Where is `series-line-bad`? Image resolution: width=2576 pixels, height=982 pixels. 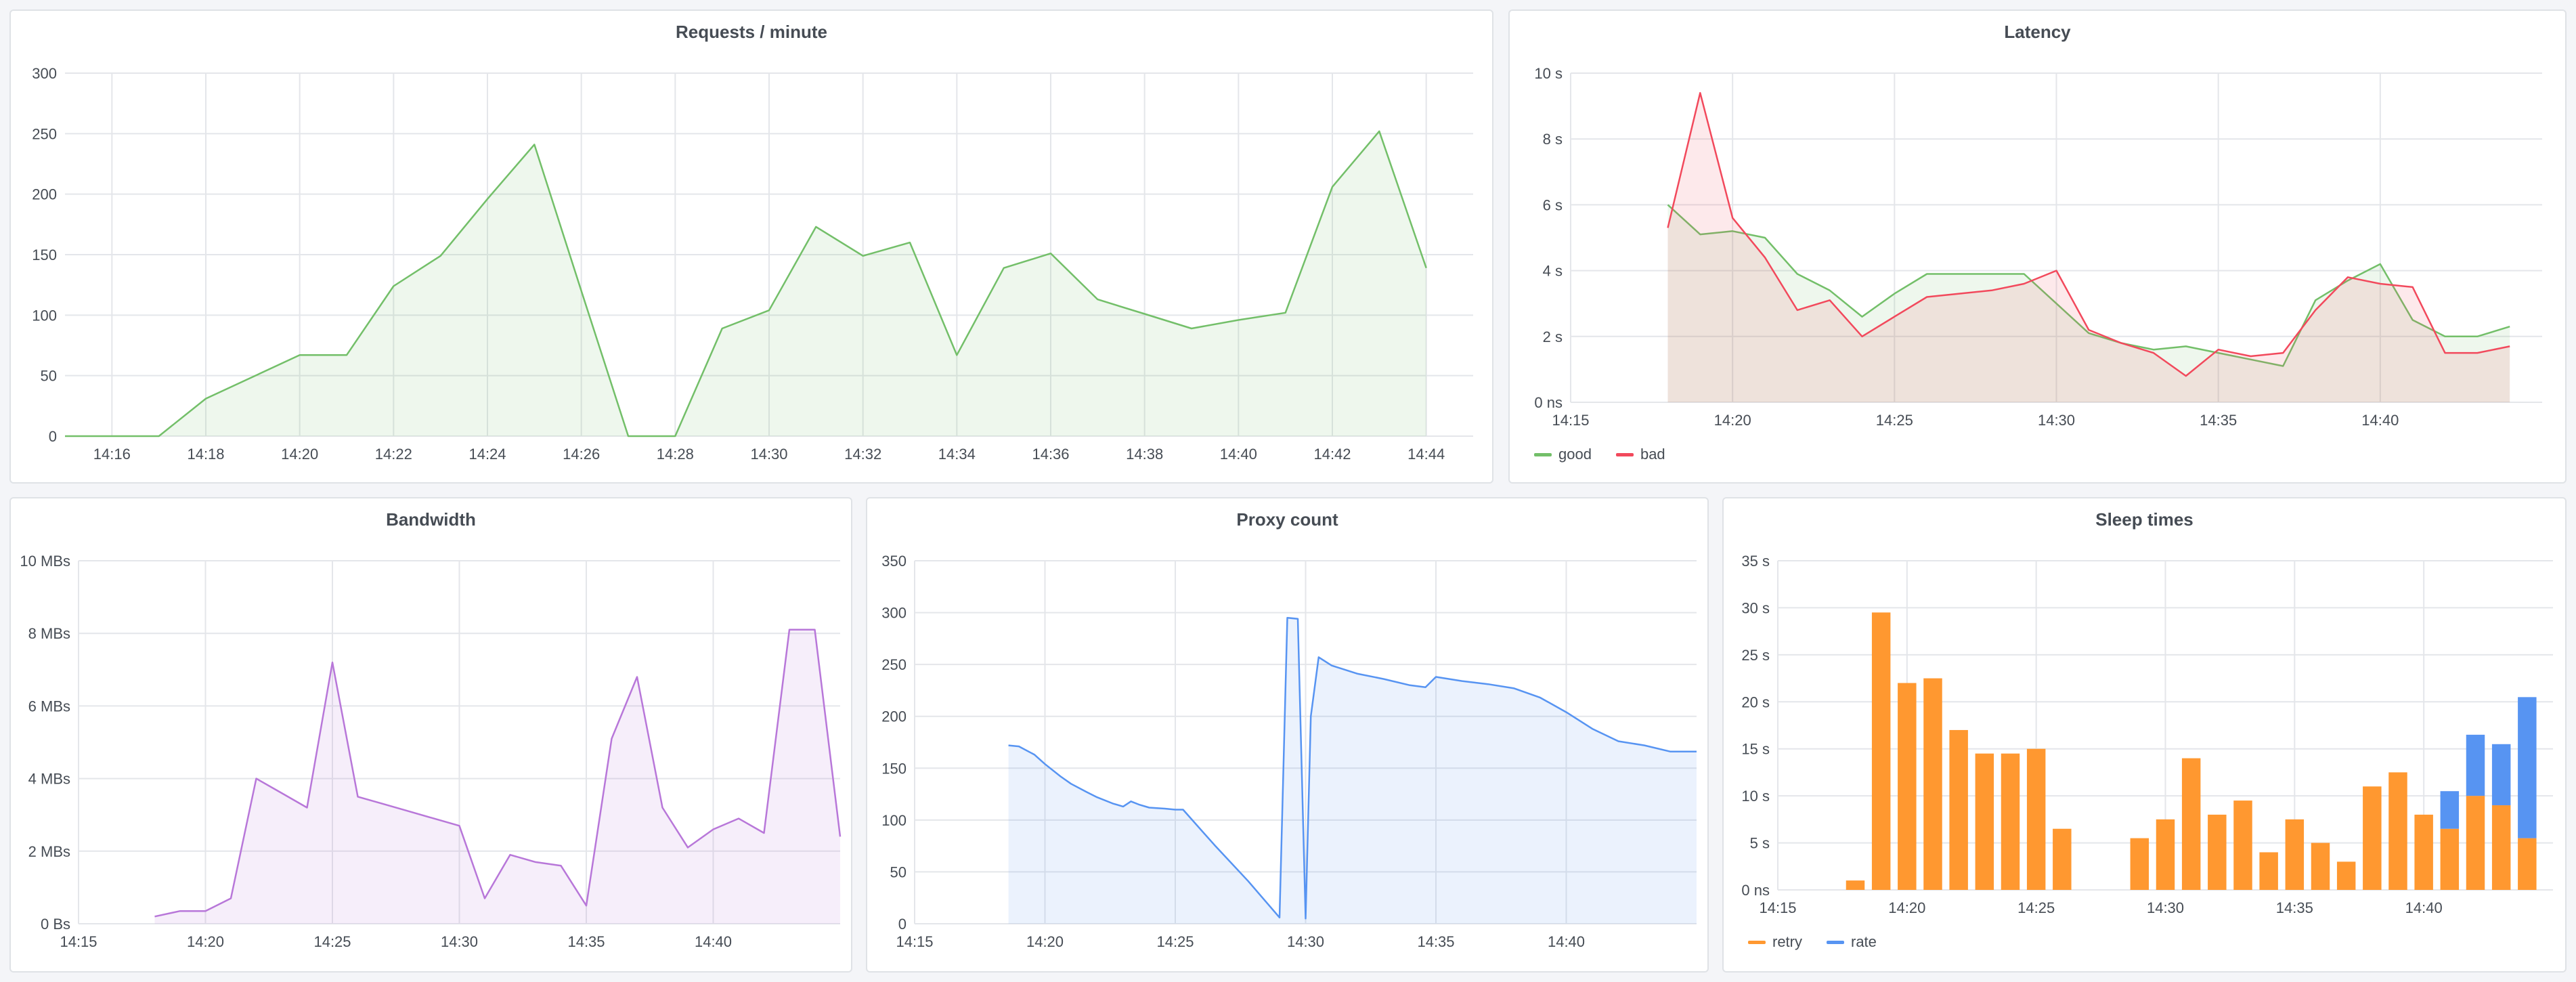 series-line-bad is located at coordinates (2088, 234).